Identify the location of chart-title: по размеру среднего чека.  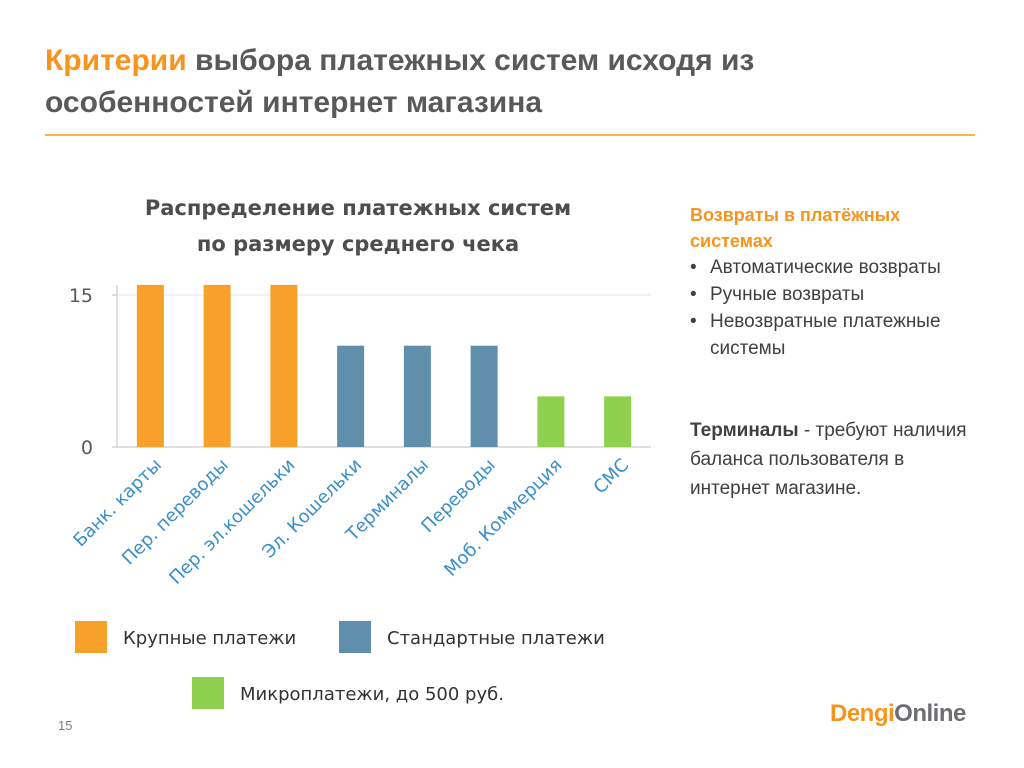
(358, 244).